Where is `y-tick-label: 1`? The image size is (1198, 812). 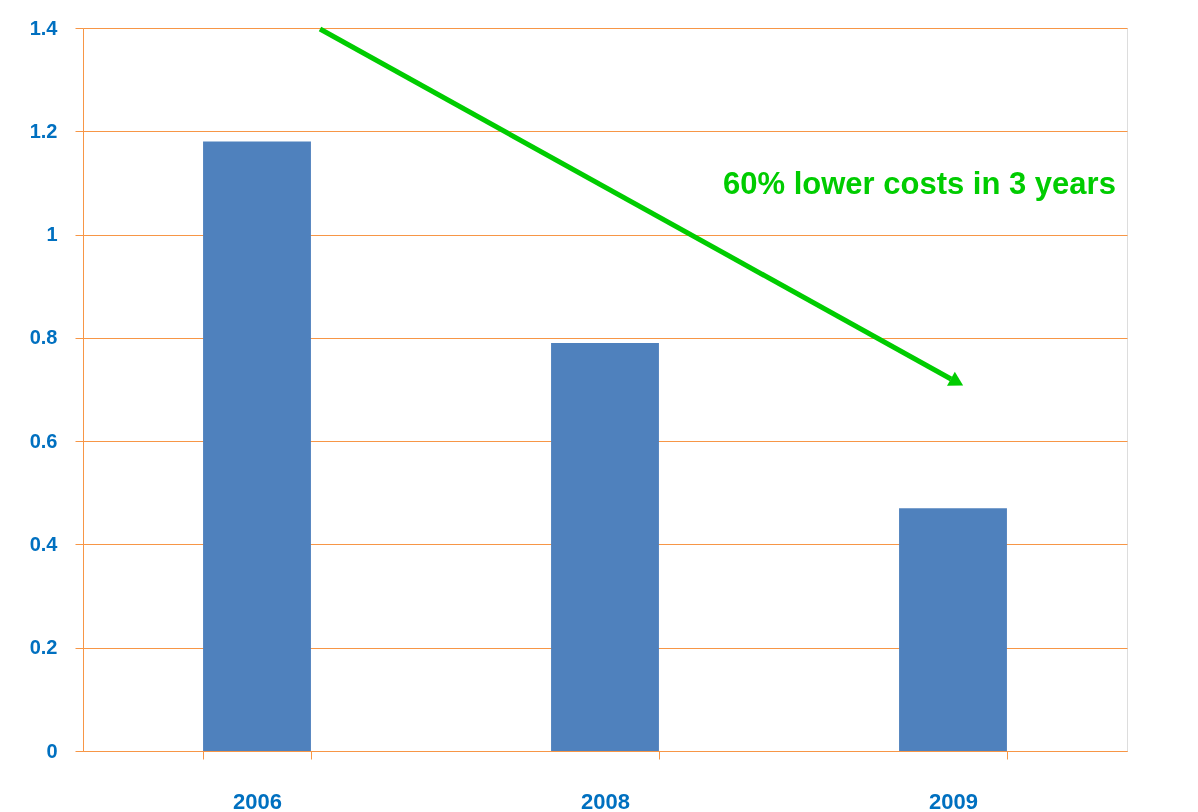 y-tick-label: 1 is located at coordinates (52, 234).